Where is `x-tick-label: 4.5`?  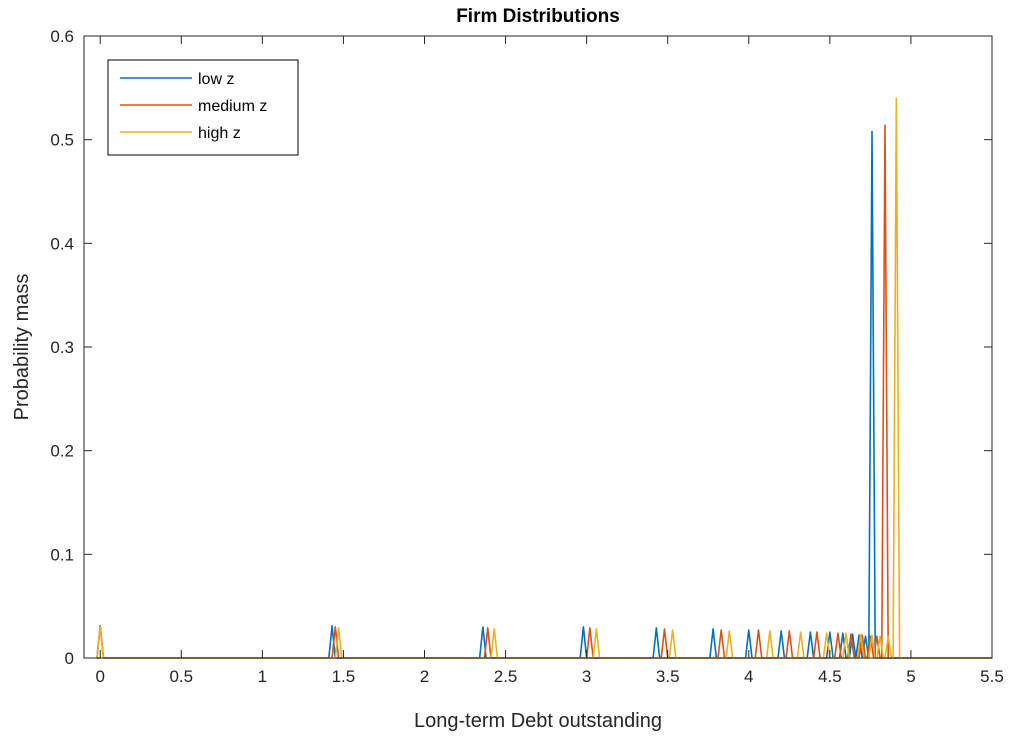 x-tick-label: 4.5 is located at coordinates (830, 676).